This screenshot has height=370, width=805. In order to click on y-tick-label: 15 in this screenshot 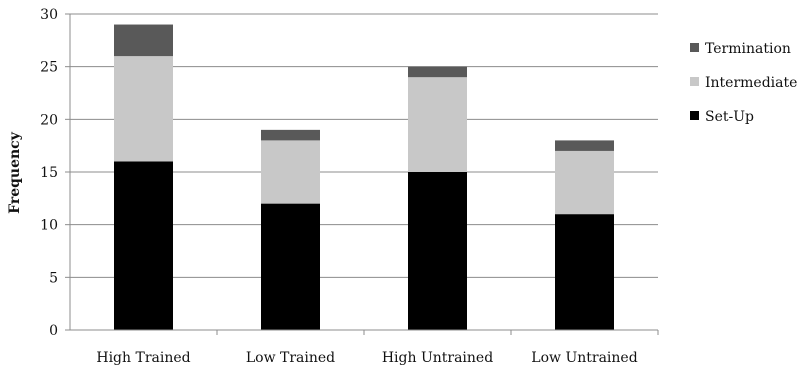, I will do `click(49, 173)`.